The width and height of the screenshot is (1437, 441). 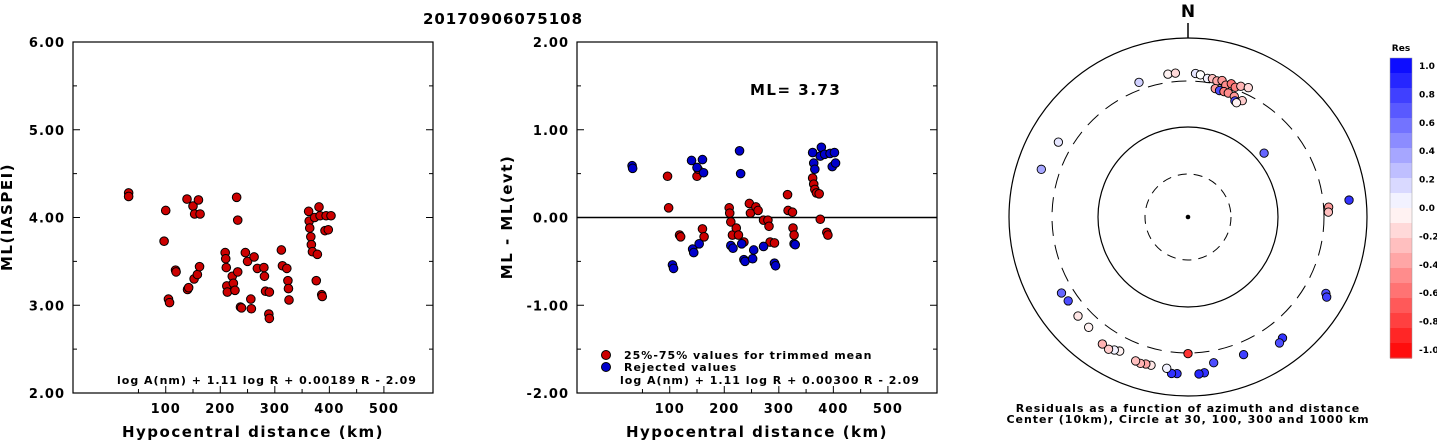 I want to click on x-tick-label: 500, so click(x=384, y=409).